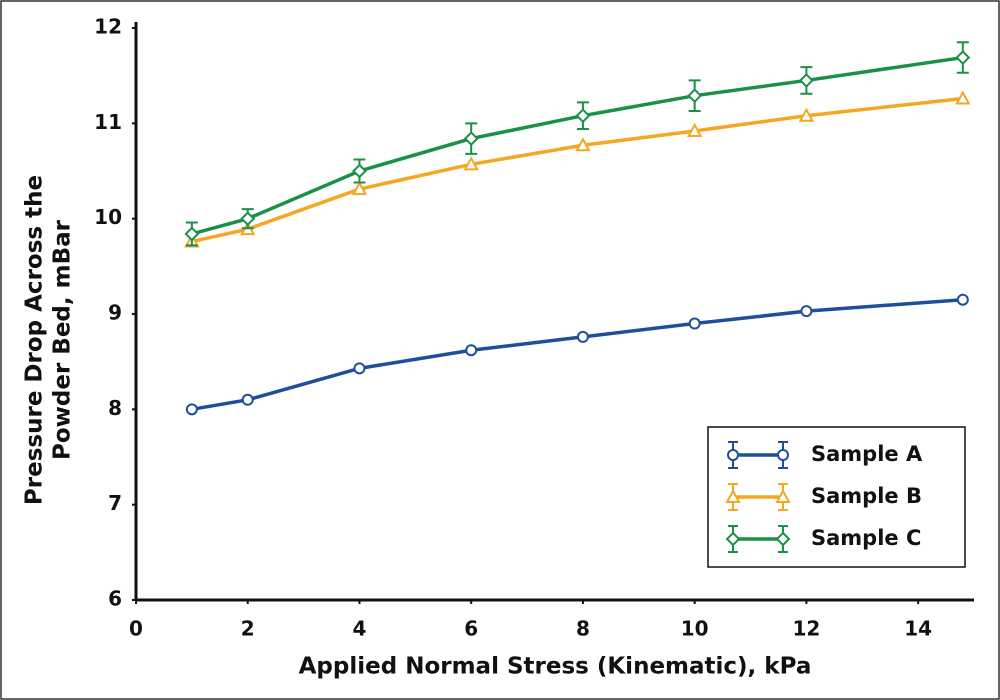 The image size is (1000, 700). What do you see at coordinates (867, 454) in the screenshot?
I see `legend-label: Sample A` at bounding box center [867, 454].